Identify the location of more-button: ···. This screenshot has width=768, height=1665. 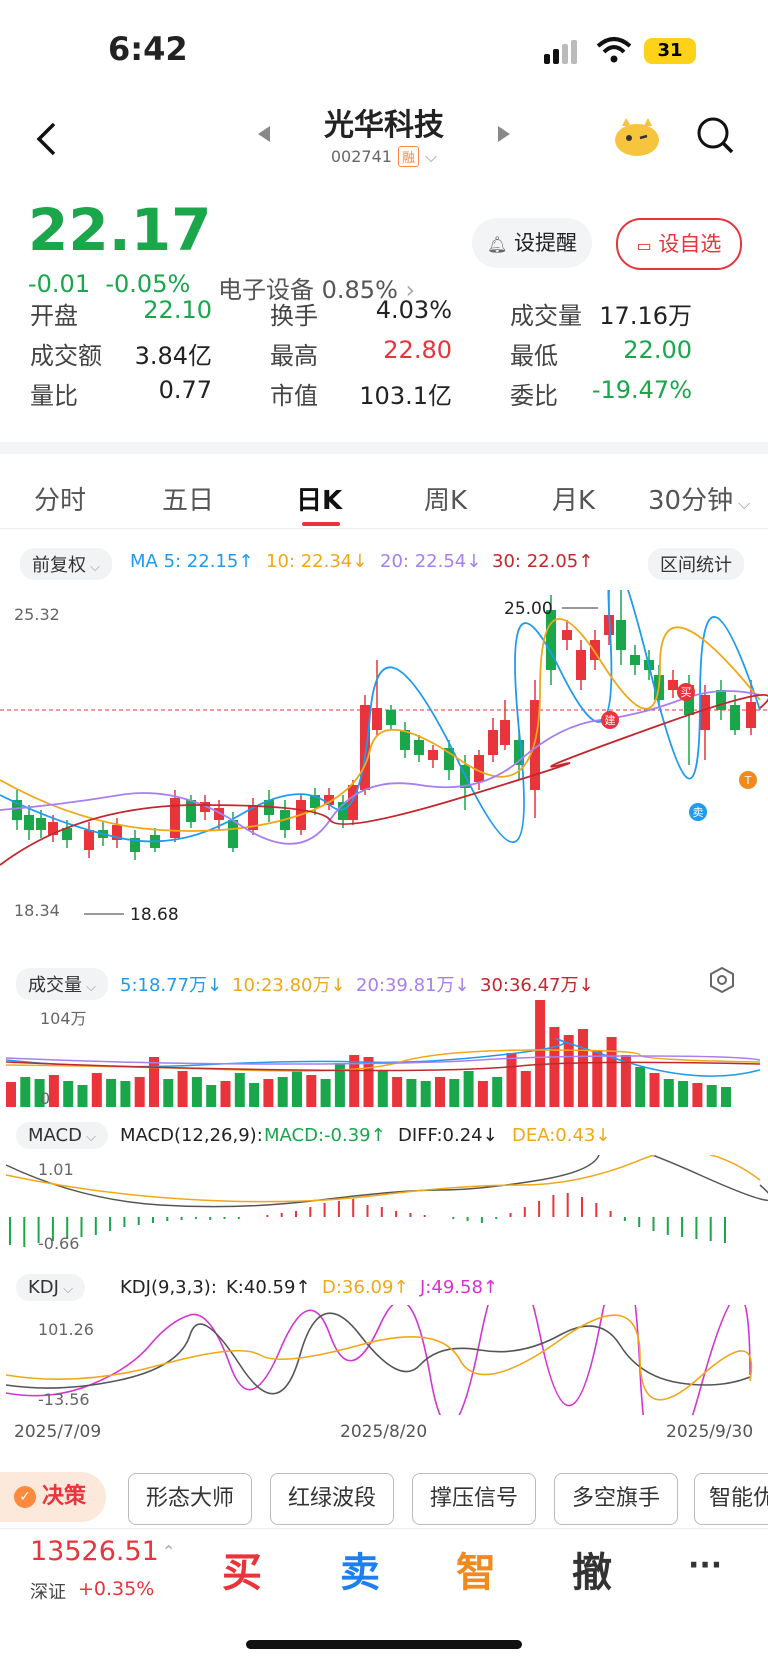
(705, 1565).